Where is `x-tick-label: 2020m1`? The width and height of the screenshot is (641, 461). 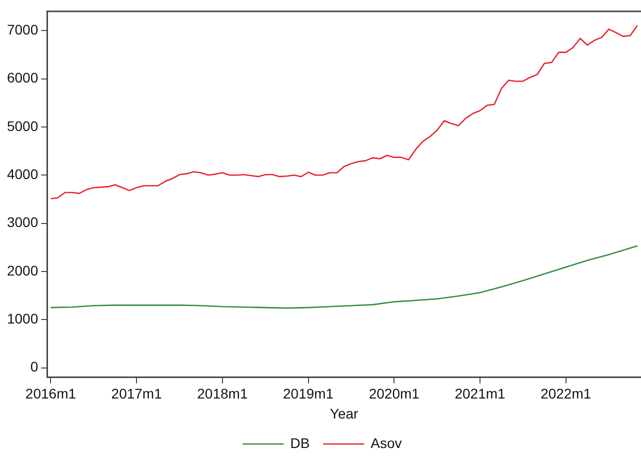
x-tick-label: 2020m1 is located at coordinates (394, 394).